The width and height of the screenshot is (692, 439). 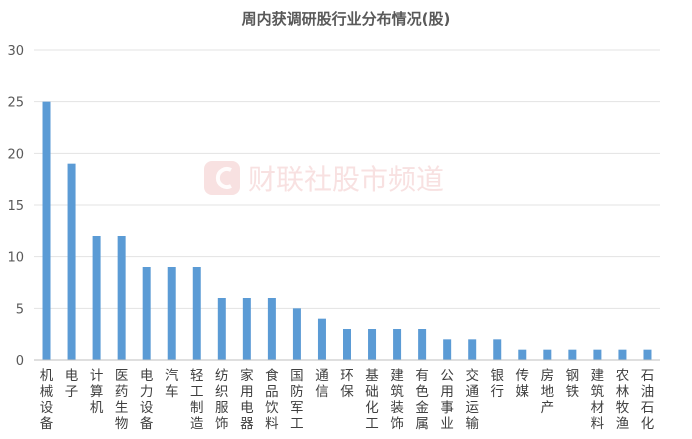 I want to click on y-tick-label: 15, so click(x=15, y=206).